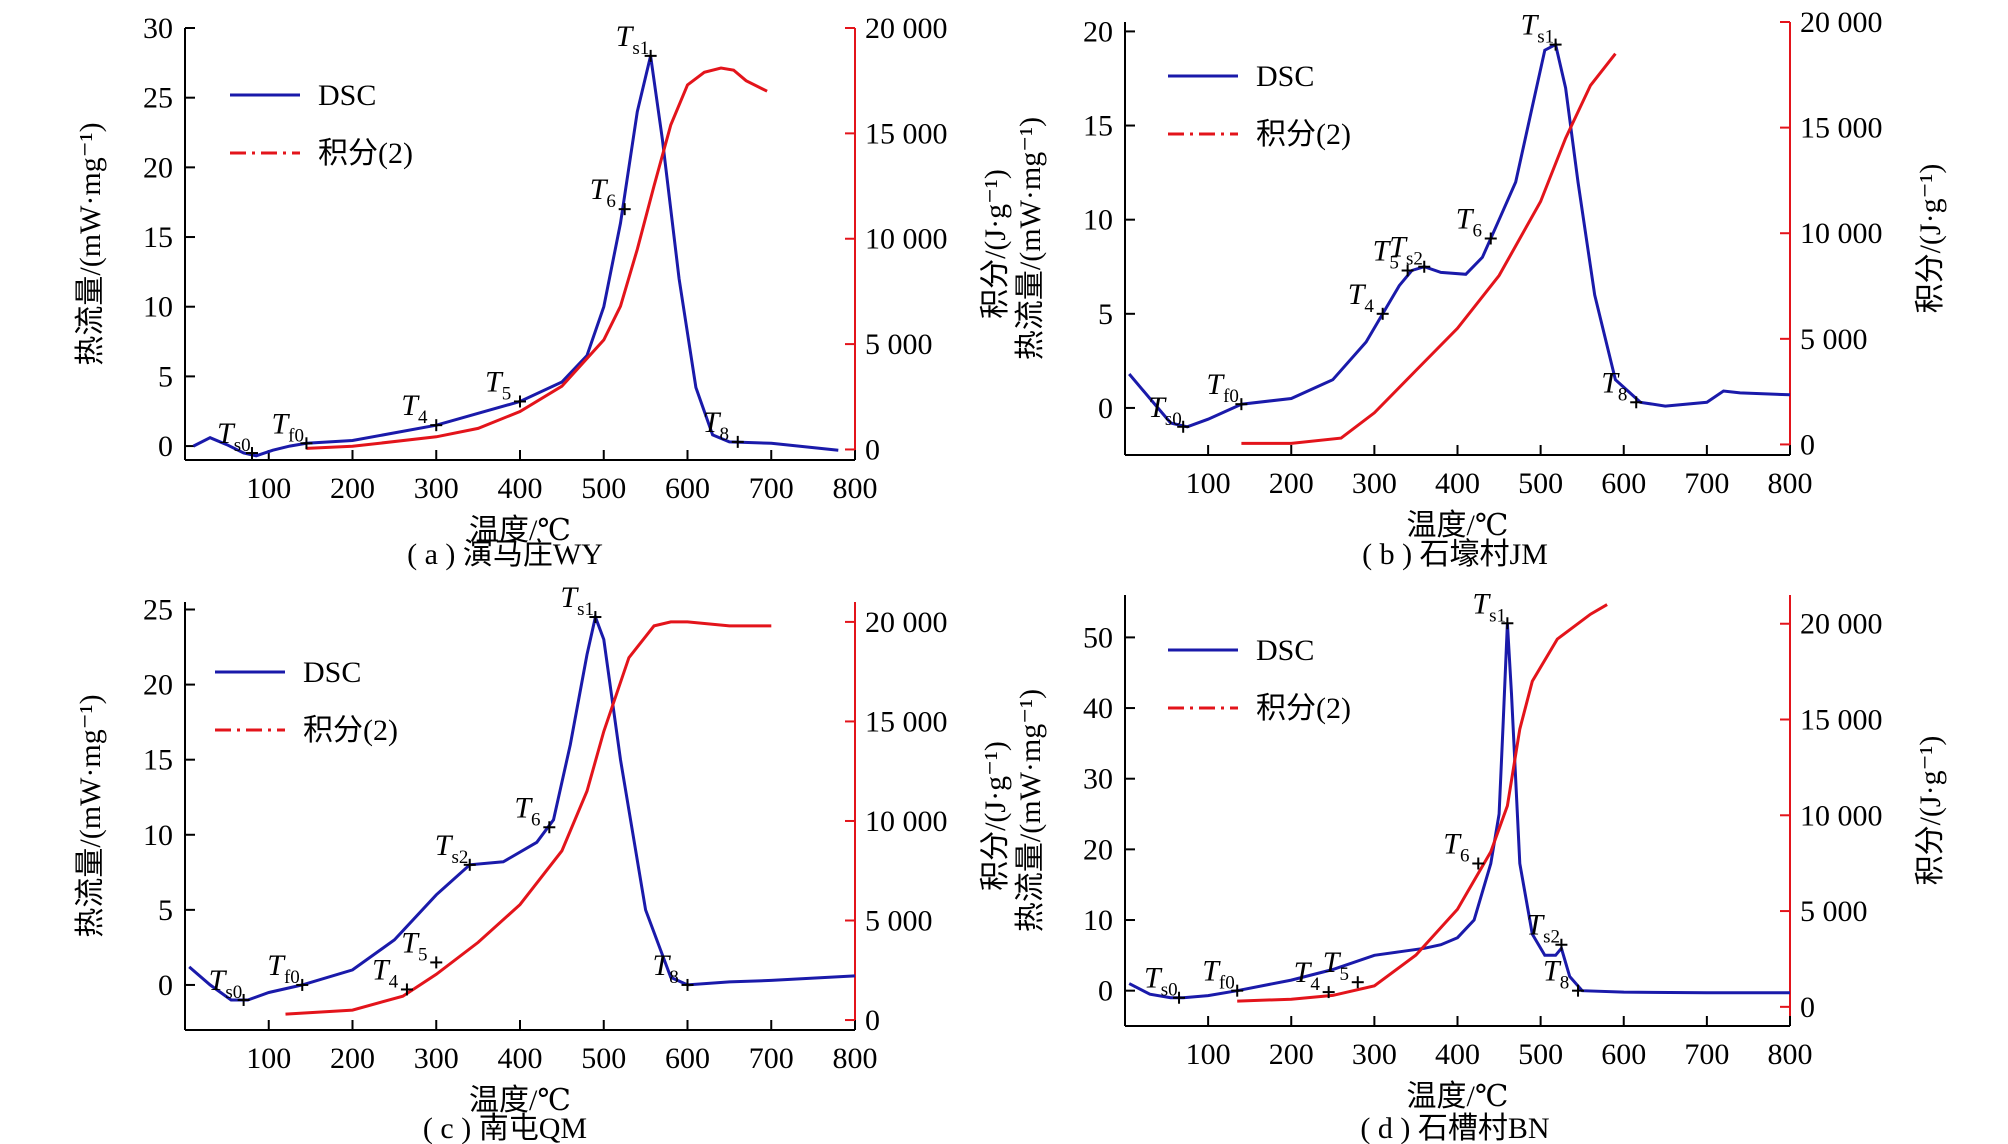 The width and height of the screenshot is (2008, 1144). I want to click on legend-dsc-label: DSC, so click(1285, 76).